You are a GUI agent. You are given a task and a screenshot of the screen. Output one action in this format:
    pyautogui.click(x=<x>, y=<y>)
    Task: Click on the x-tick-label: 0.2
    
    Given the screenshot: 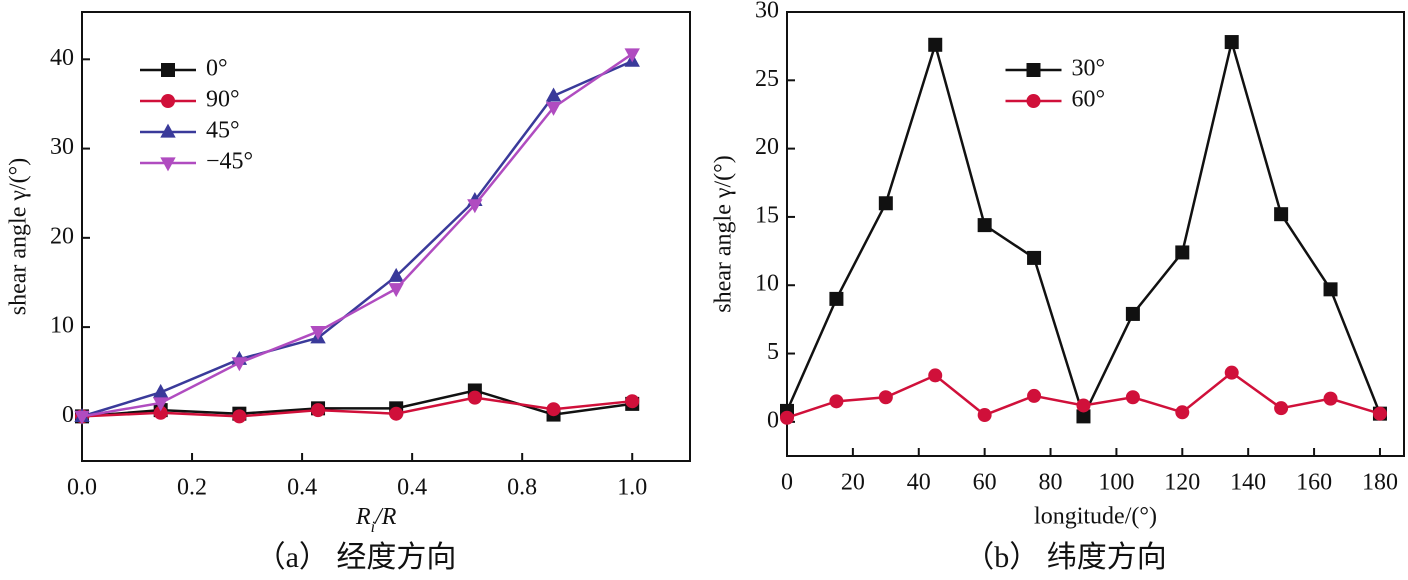 What is the action you would take?
    pyautogui.click(x=192, y=488)
    